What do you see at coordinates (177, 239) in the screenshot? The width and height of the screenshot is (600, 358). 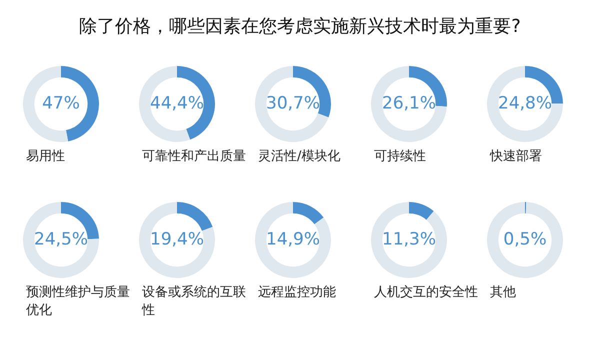 I see `data-label: 19,4%` at bounding box center [177, 239].